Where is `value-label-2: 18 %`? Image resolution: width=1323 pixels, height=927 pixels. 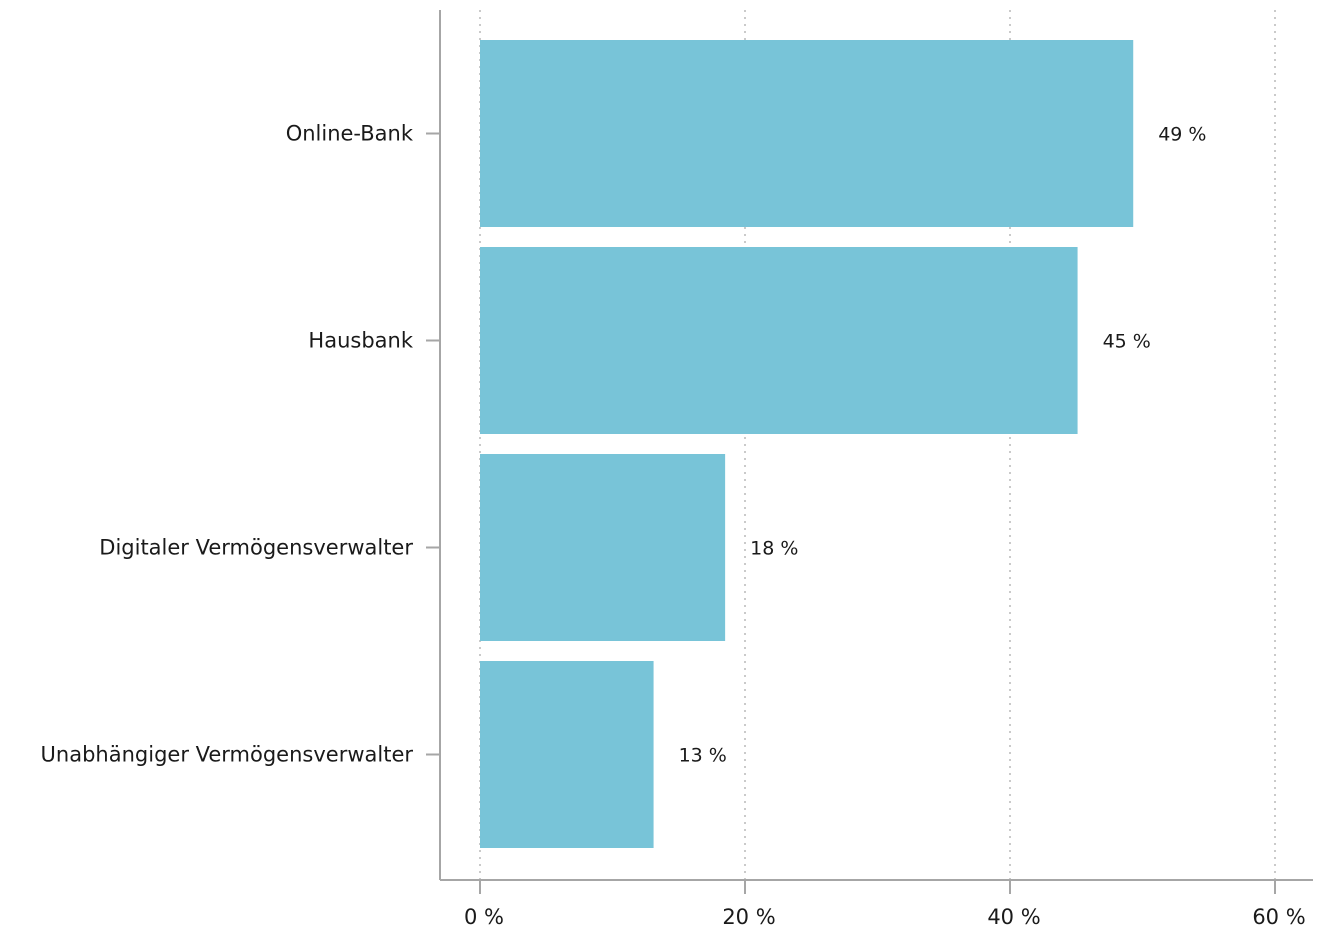
value-label-2: 18 % is located at coordinates (774, 549).